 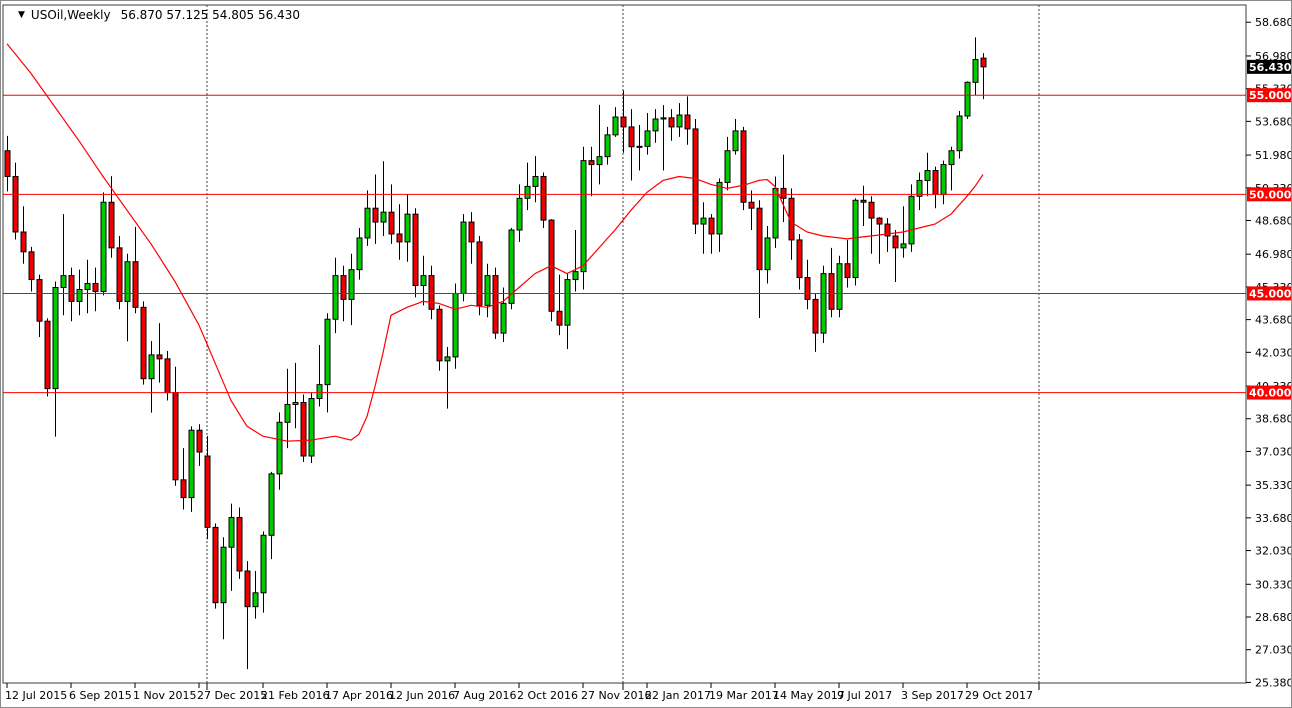 I want to click on date-axis-label: 12 Jul 2015, so click(x=36, y=695).